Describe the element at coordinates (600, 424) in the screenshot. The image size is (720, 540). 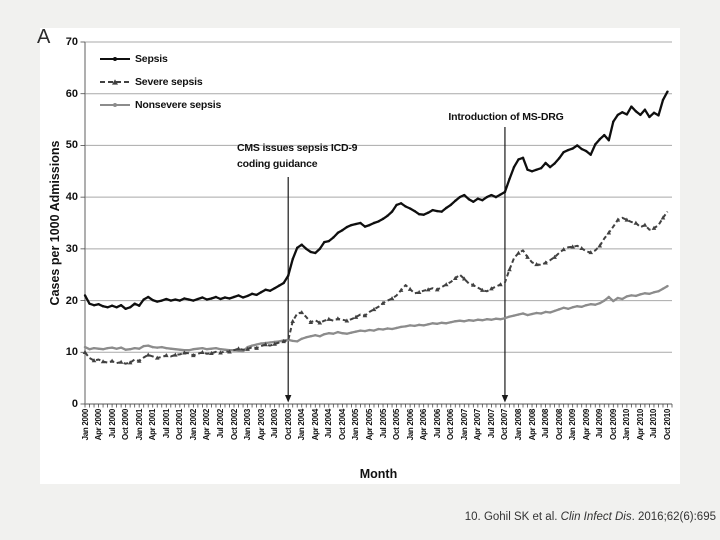
I see `x-tick-label: Jul 2009` at that location.